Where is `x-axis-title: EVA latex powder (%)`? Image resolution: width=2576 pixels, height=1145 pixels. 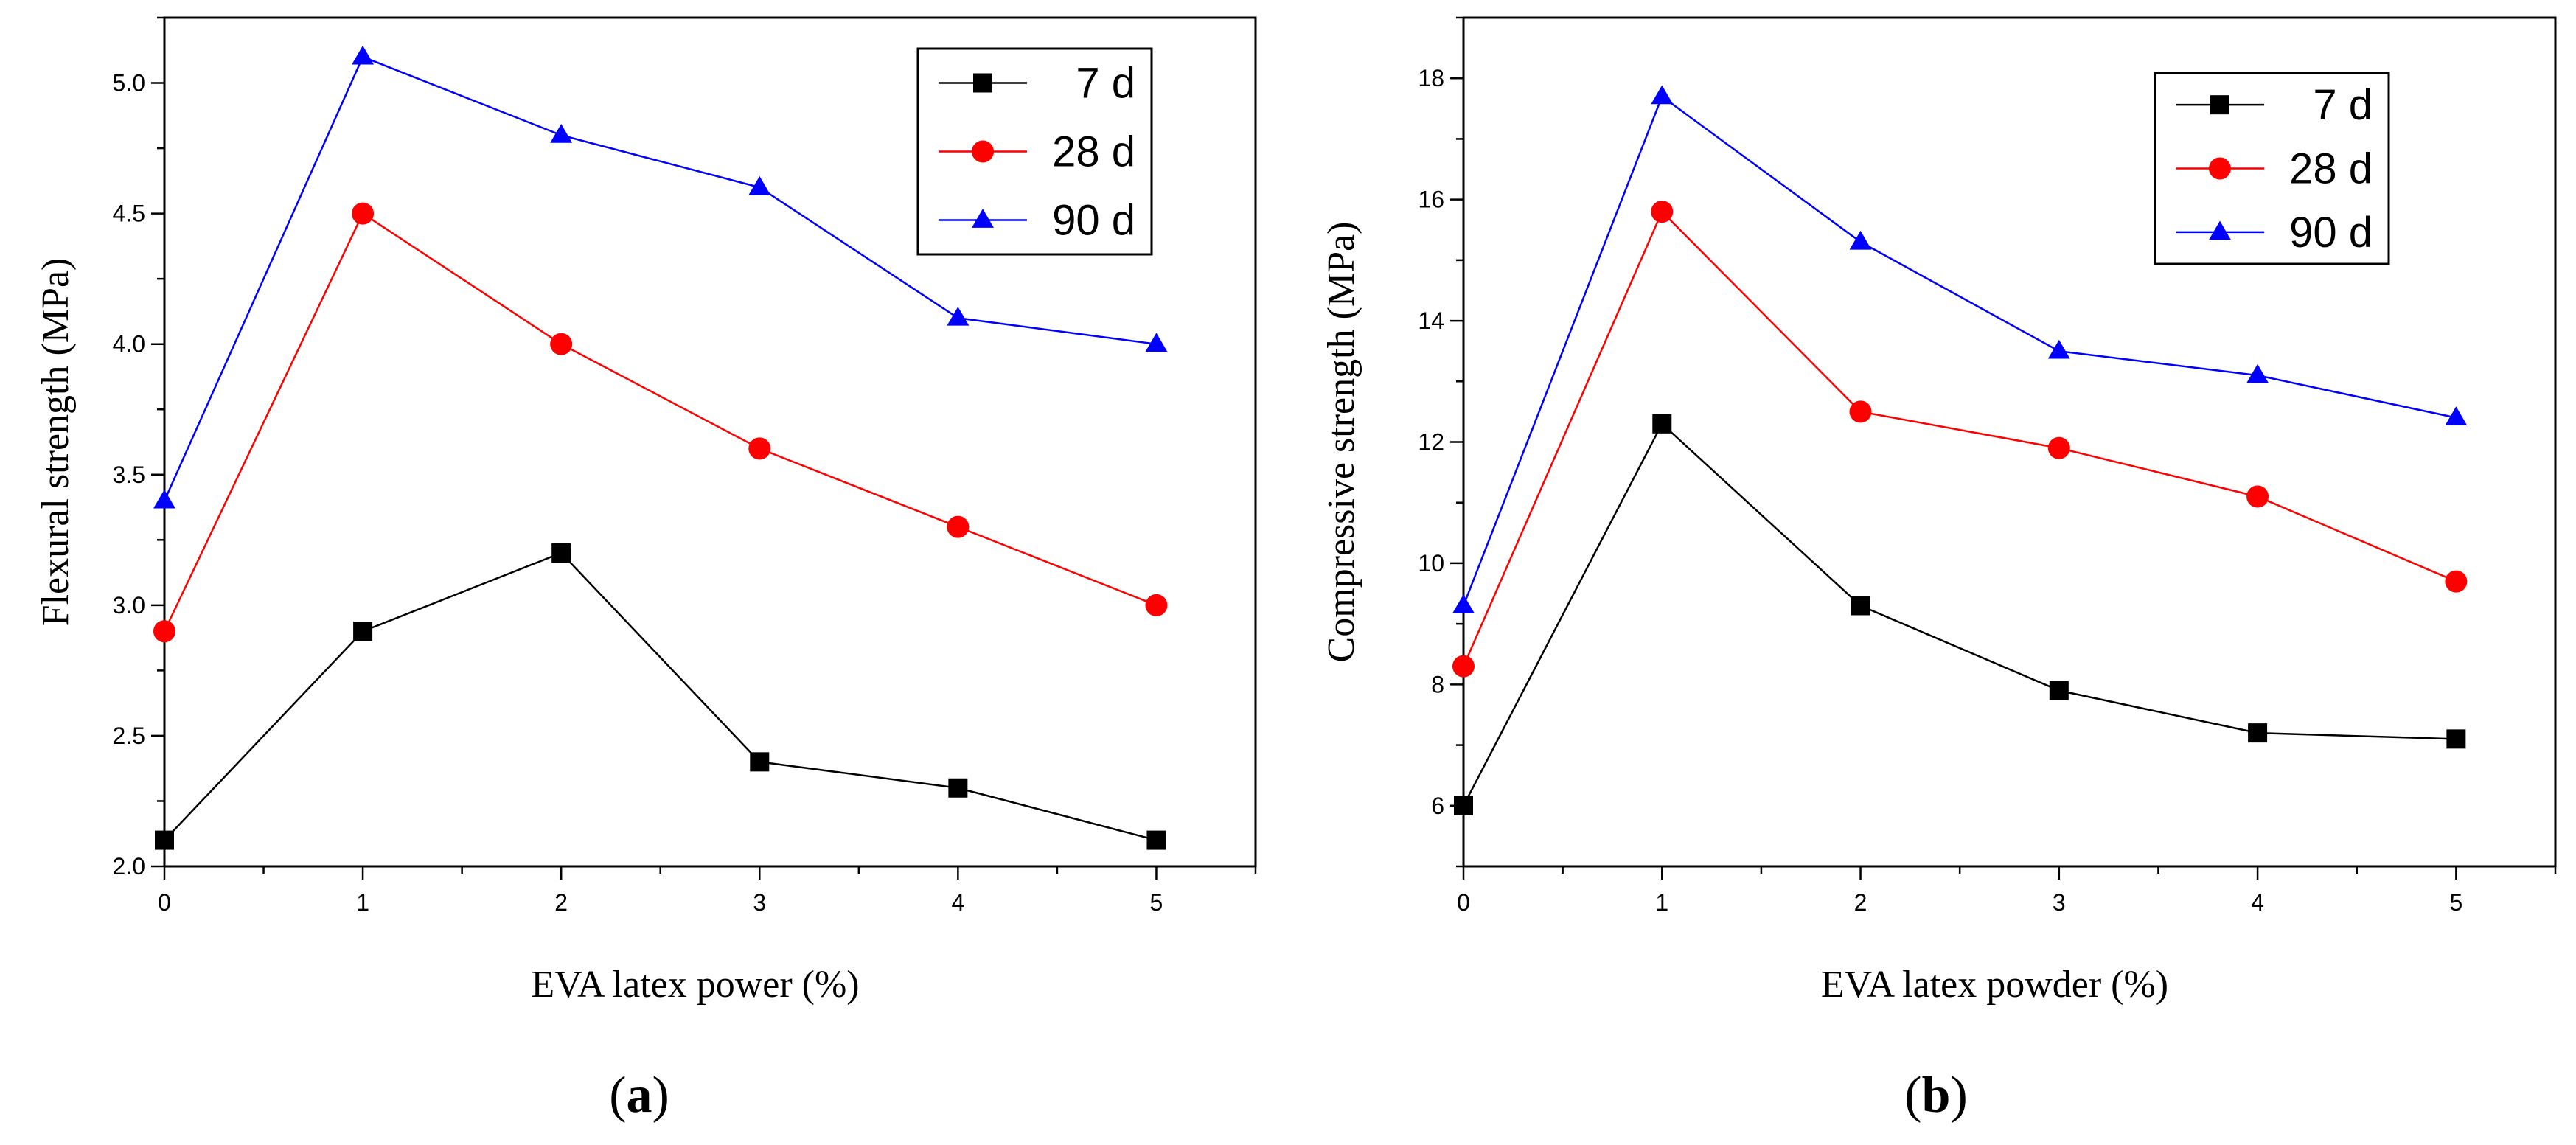
x-axis-title: EVA latex powder (%) is located at coordinates (1994, 985).